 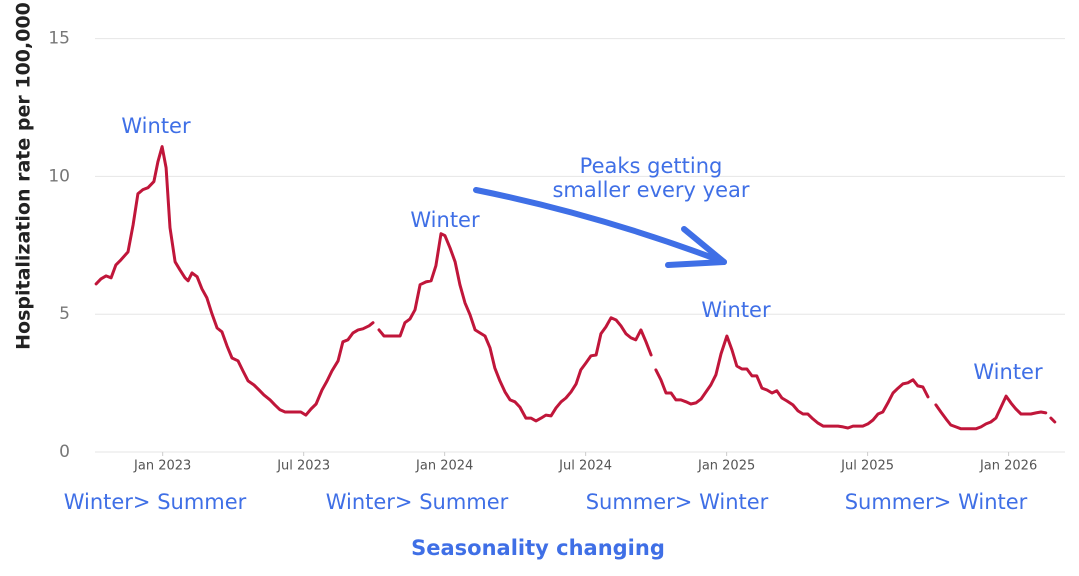 What do you see at coordinates (59, 39) in the screenshot?
I see `y-tick-label: 15` at bounding box center [59, 39].